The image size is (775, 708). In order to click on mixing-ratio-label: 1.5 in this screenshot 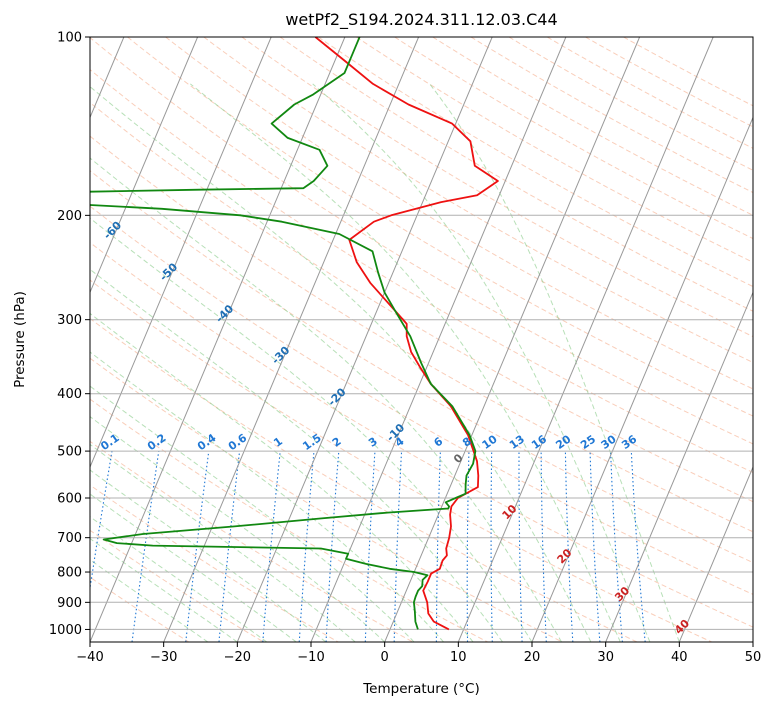, I will do `click(311, 442)`.